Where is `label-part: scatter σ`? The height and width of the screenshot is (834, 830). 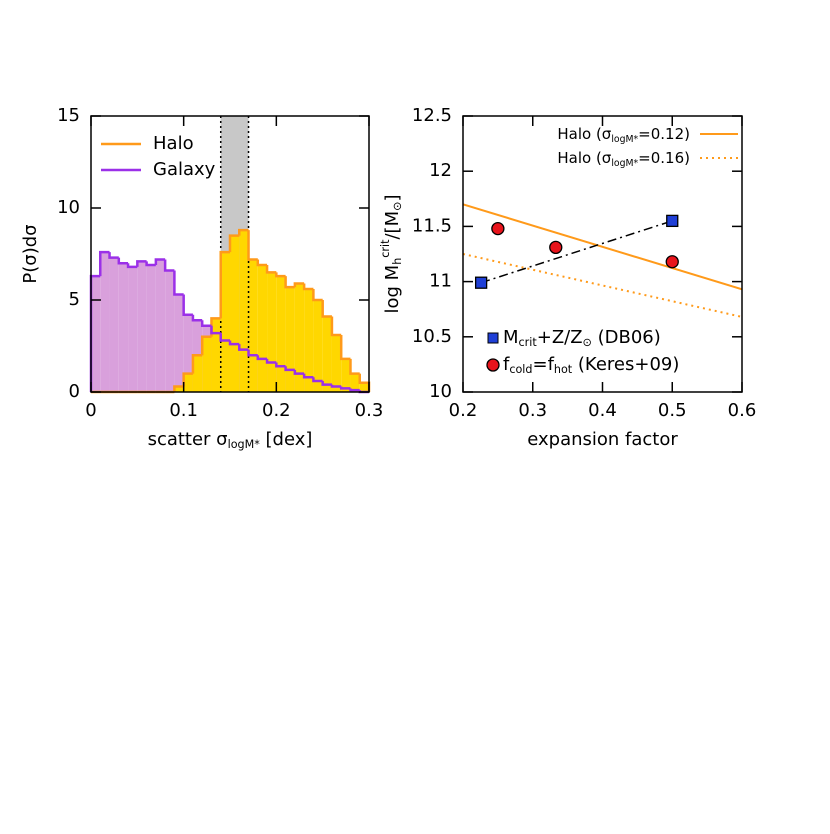 label-part: scatter σ is located at coordinates (188, 439).